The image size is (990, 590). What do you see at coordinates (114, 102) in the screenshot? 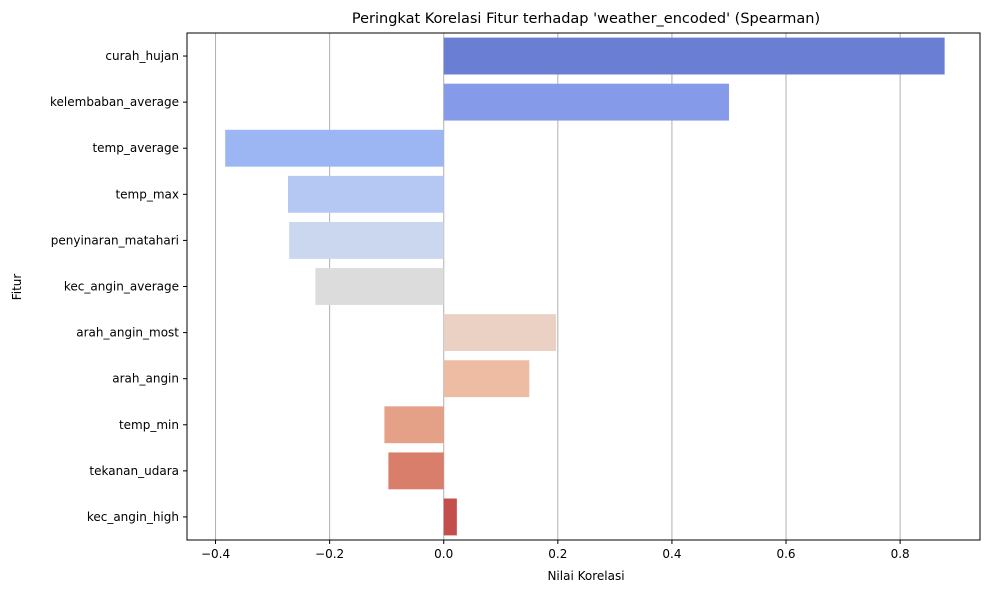
I see `y-tick-label-kelembaban-average: kelembaban_average` at bounding box center [114, 102].